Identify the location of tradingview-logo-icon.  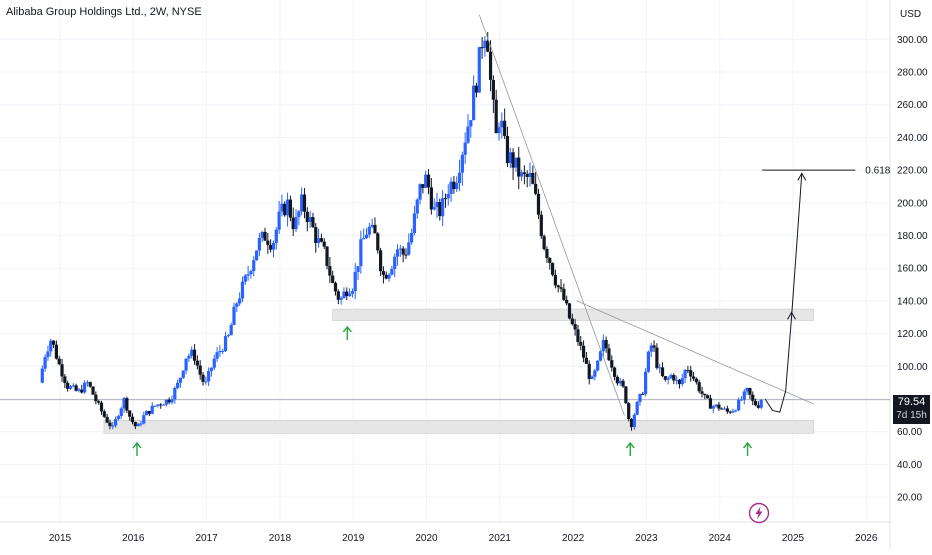
(759, 513).